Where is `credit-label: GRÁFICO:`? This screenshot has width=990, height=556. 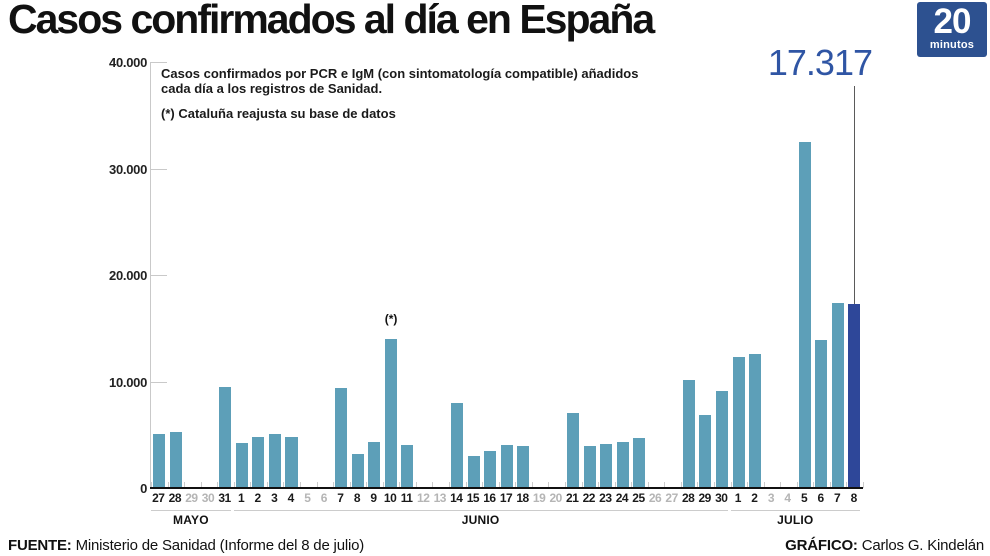
credit-label: GRÁFICO: is located at coordinates (821, 545).